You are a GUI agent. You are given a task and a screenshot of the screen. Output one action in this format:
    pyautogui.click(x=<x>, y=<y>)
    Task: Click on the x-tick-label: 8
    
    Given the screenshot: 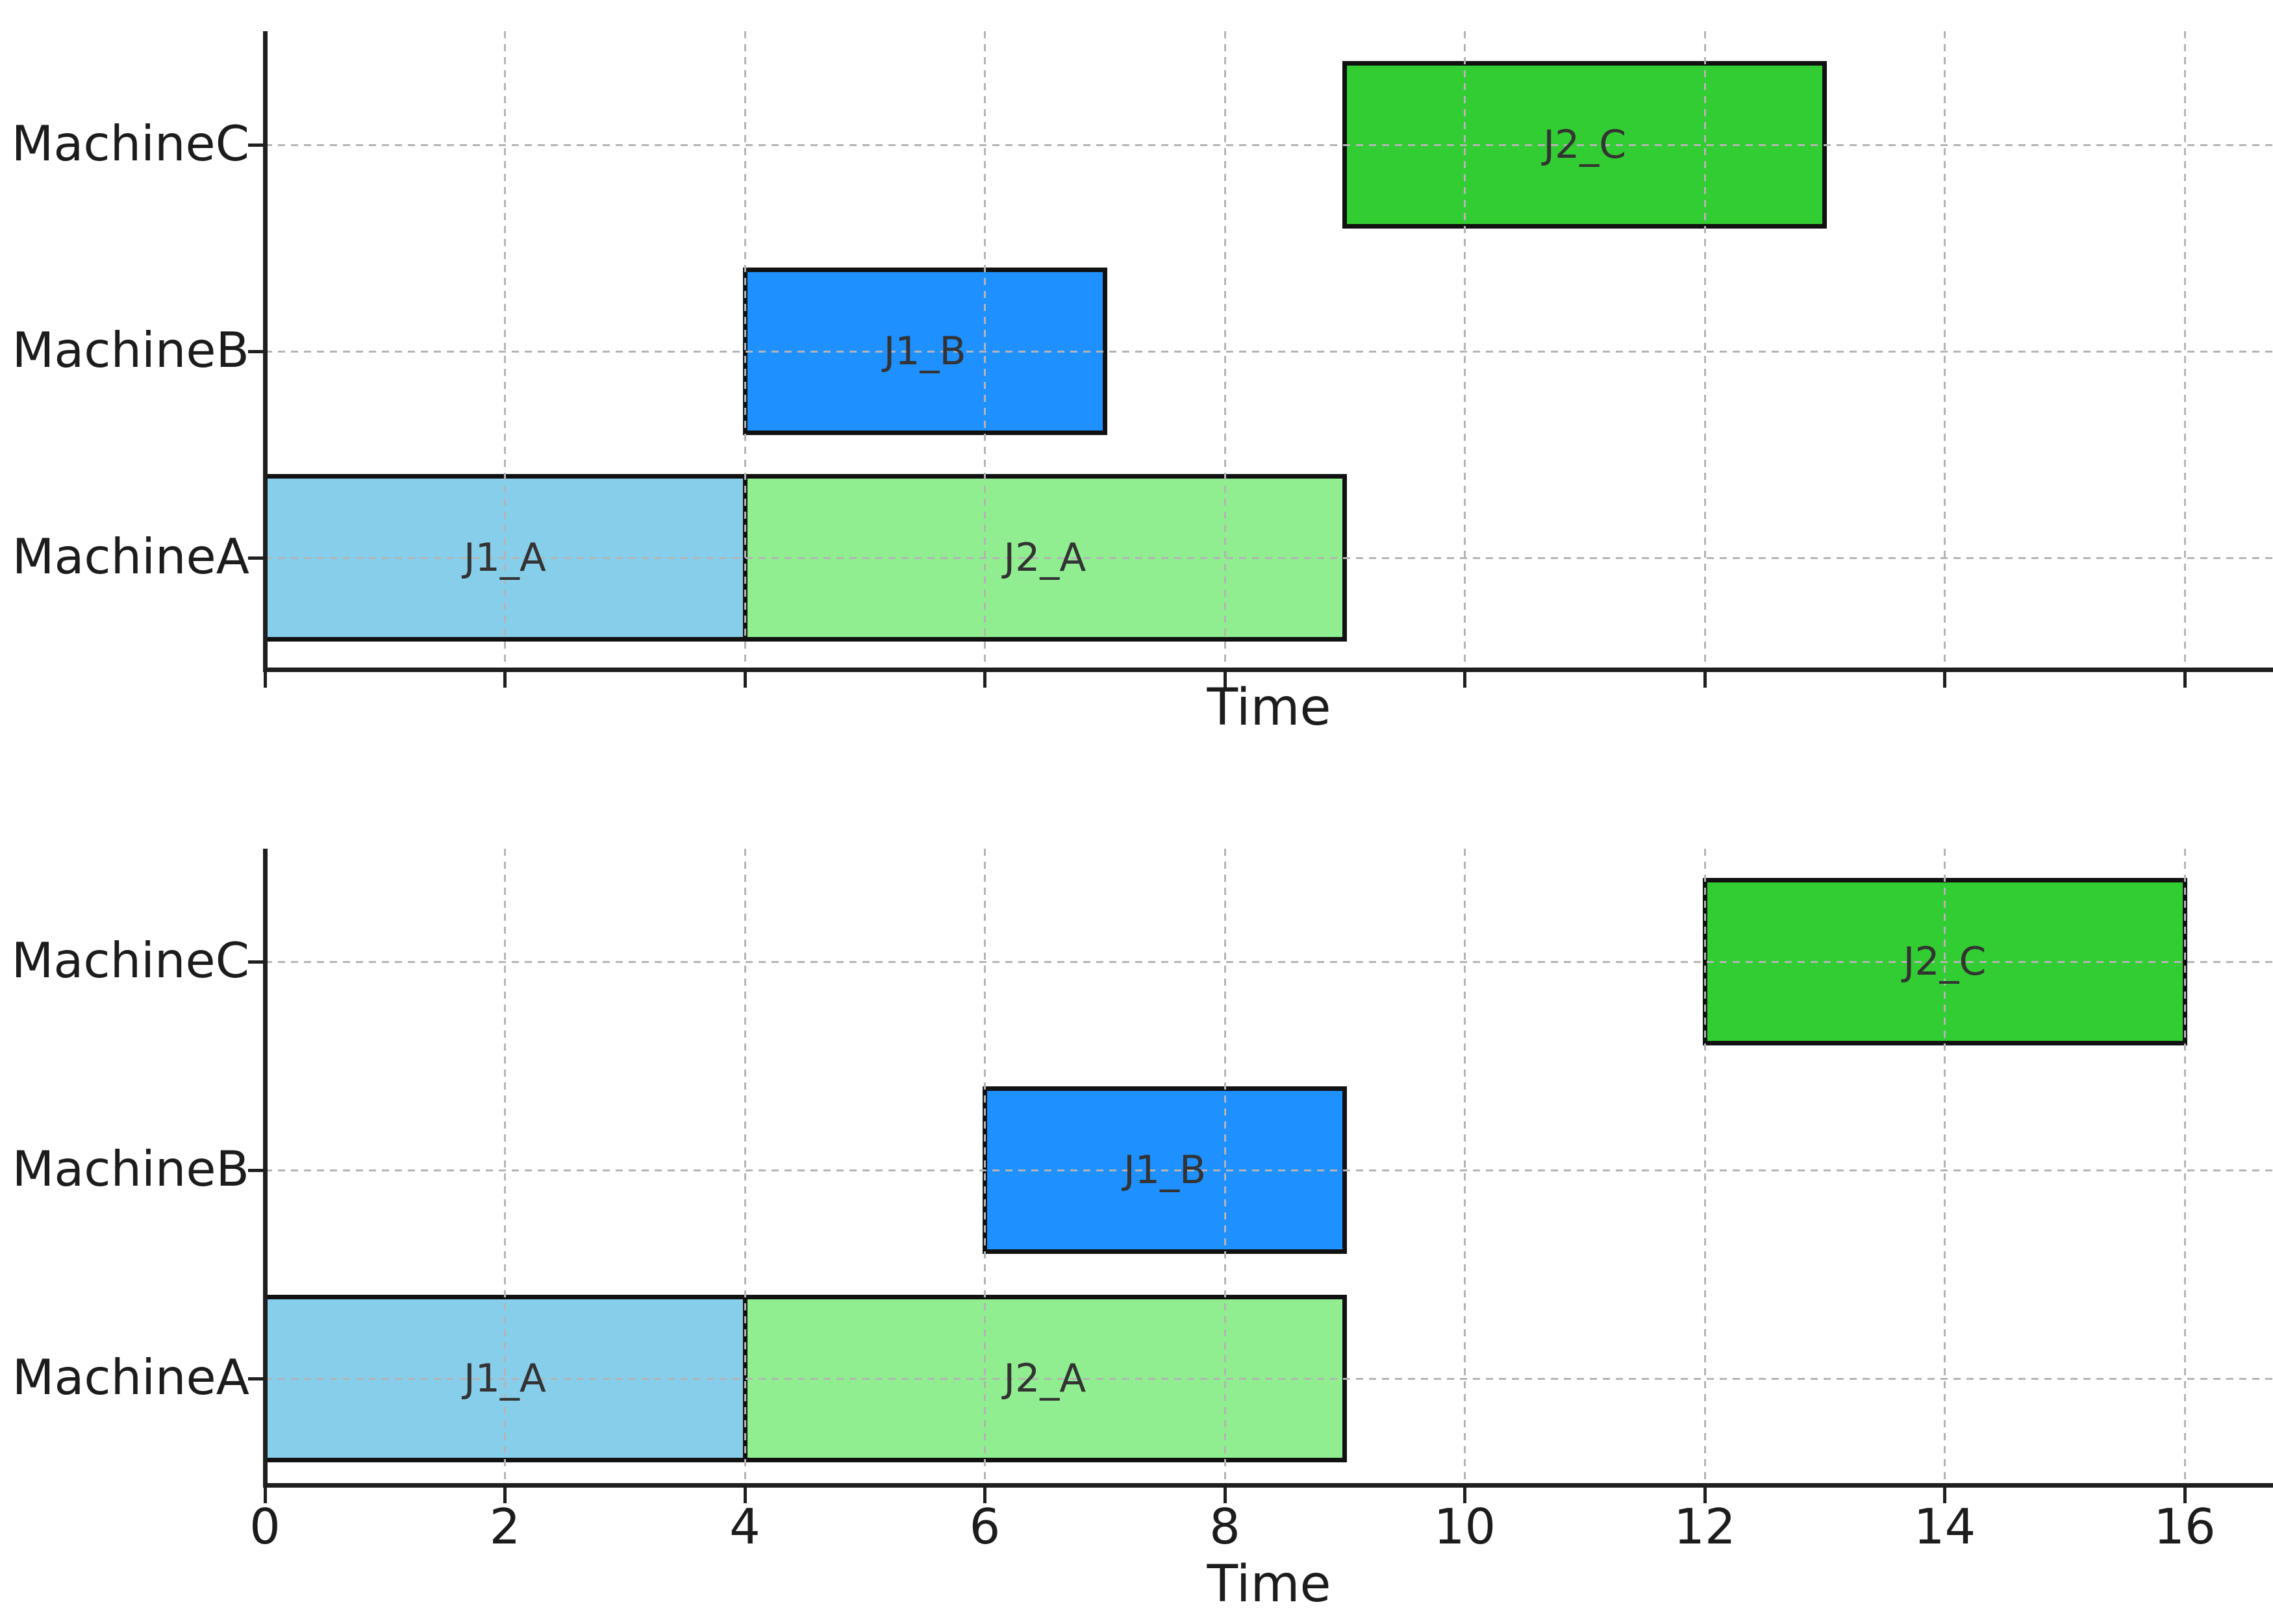 What is the action you would take?
    pyautogui.click(x=1224, y=1526)
    